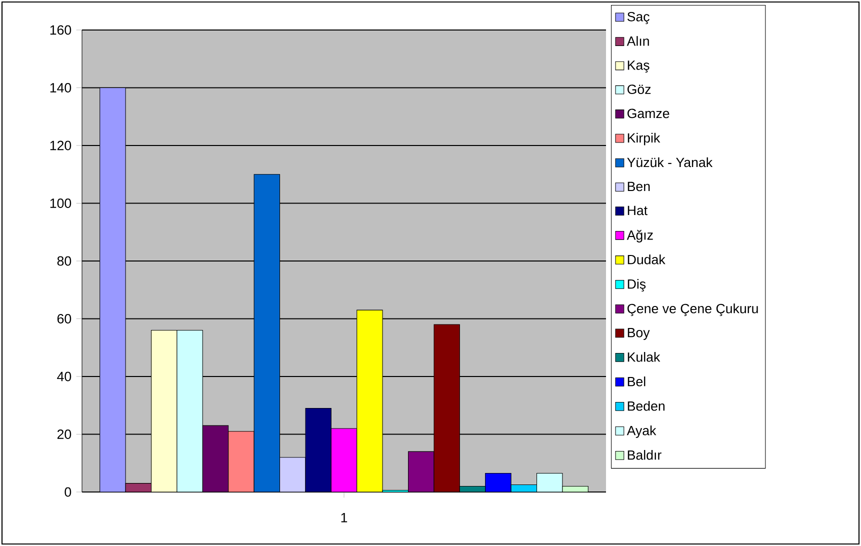  Describe the element at coordinates (61, 145) in the screenshot. I see `y-tick-label: 120` at that location.